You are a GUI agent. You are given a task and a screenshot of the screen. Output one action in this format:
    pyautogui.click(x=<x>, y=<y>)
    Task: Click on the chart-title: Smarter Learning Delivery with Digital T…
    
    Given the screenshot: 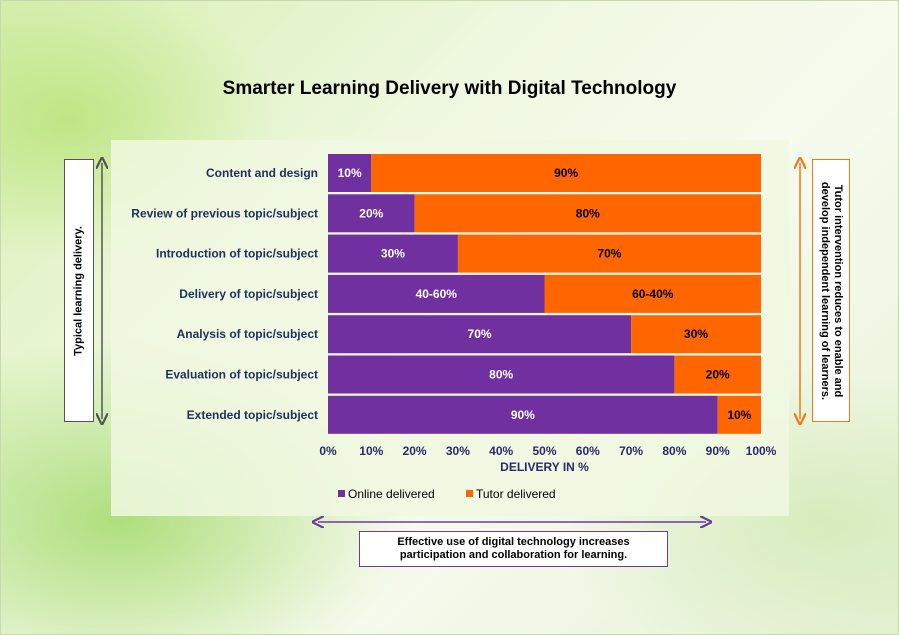 What is the action you would take?
    pyautogui.click(x=449, y=88)
    